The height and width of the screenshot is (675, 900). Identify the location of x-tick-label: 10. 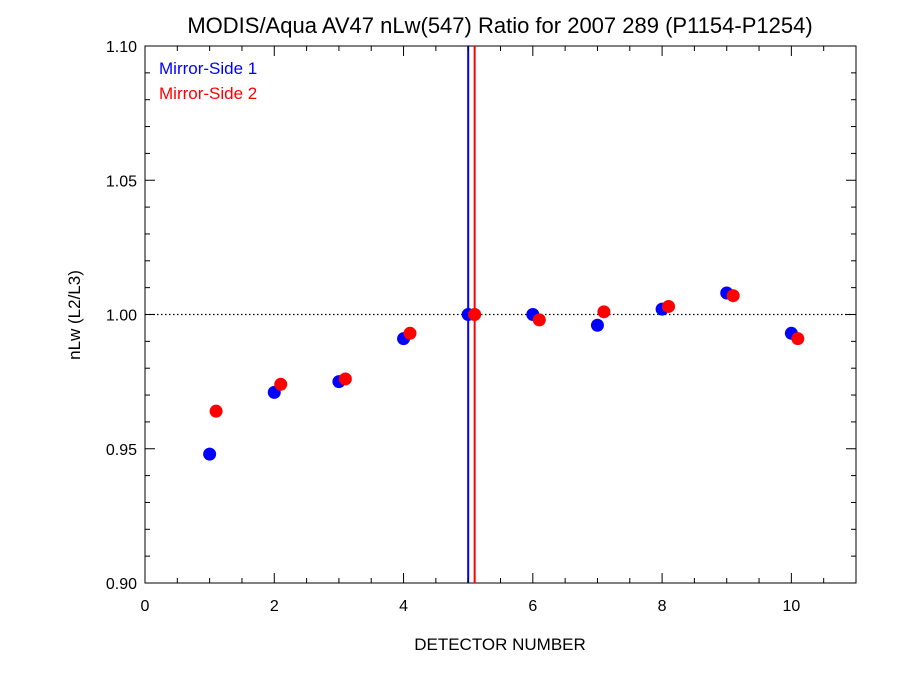
(791, 606).